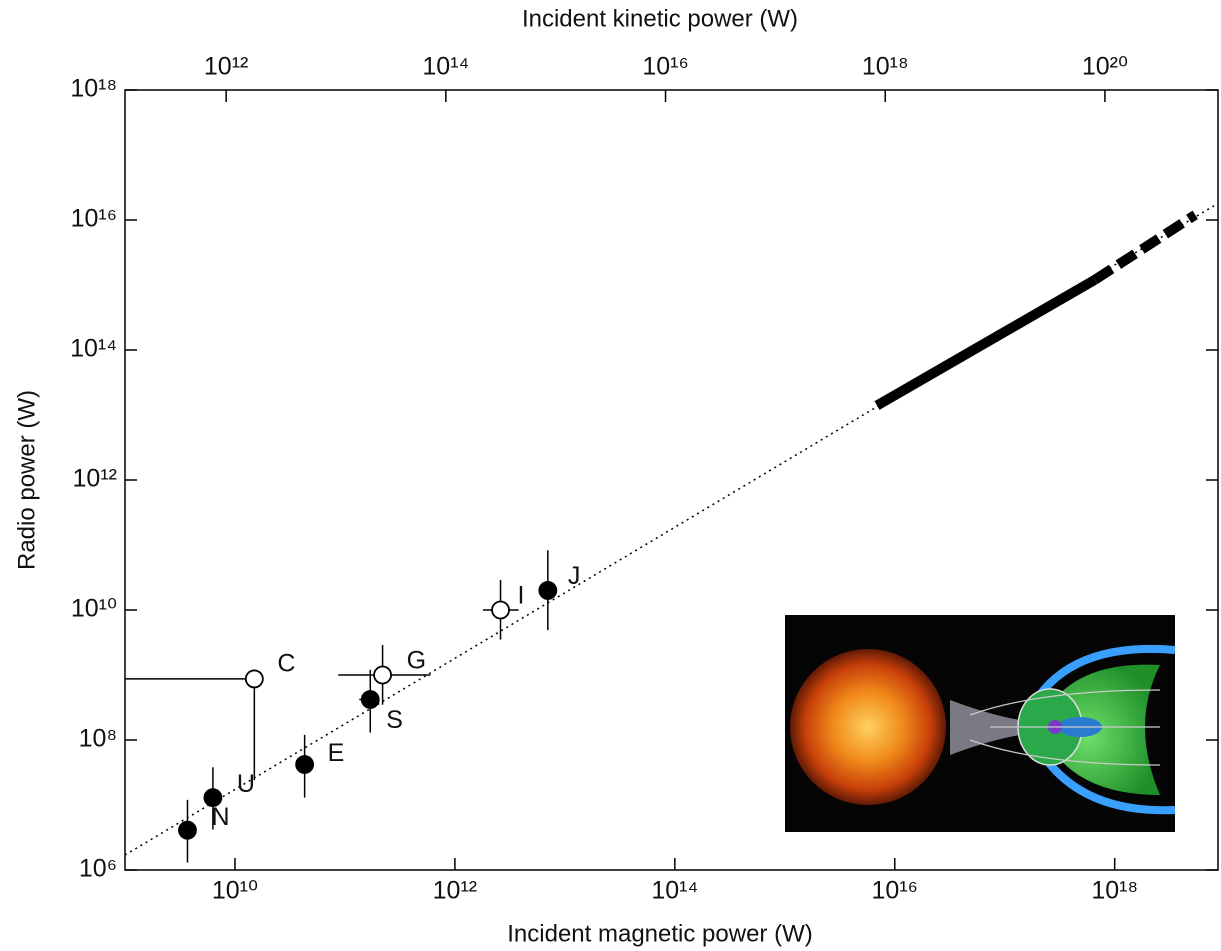 Image resolution: width=1221 pixels, height=951 pixels. I want to click on point-label: S, so click(394, 720).